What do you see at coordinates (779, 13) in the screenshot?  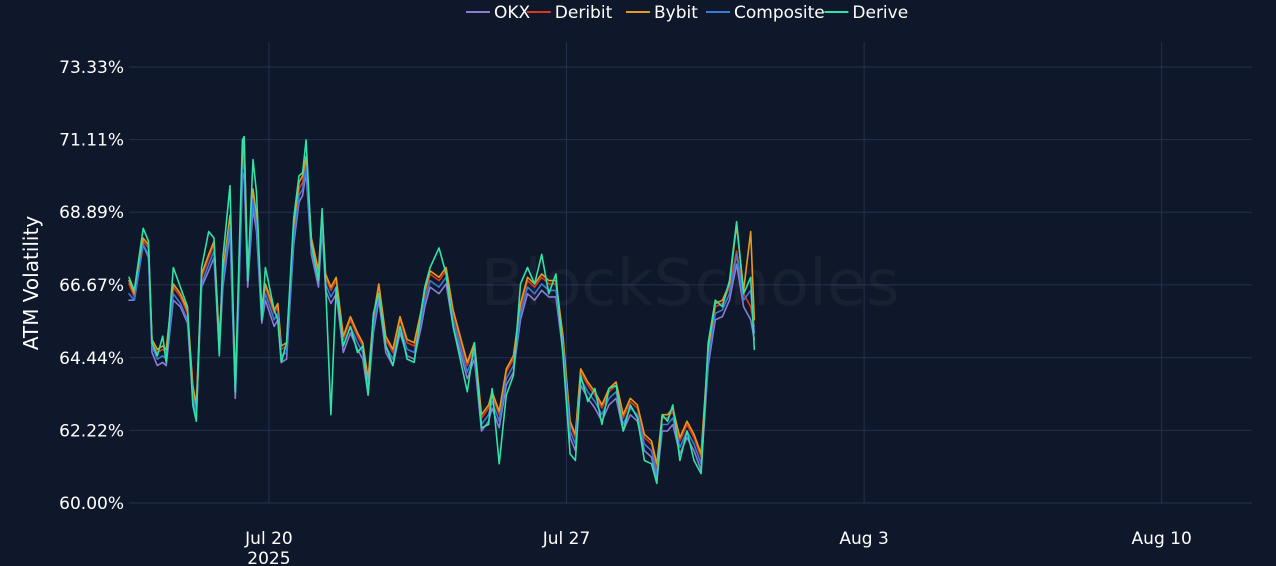 I see `legend-label: Composite` at bounding box center [779, 13].